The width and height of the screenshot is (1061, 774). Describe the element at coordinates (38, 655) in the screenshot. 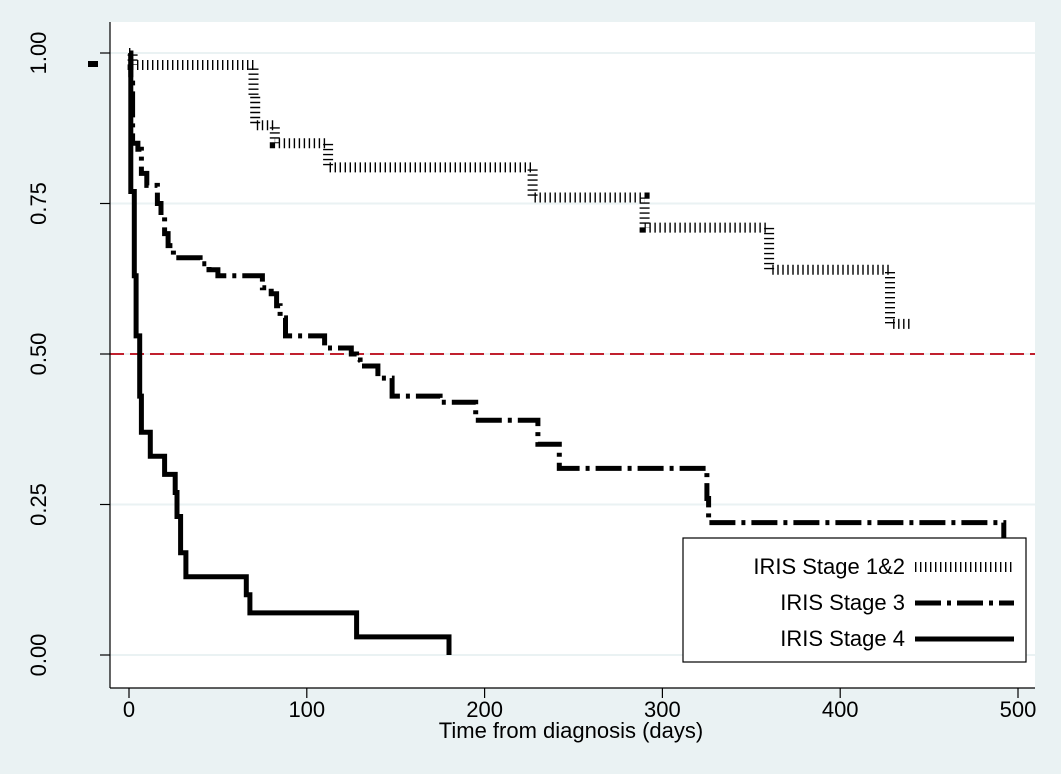

I see `y-tick-label: 0.00` at that location.